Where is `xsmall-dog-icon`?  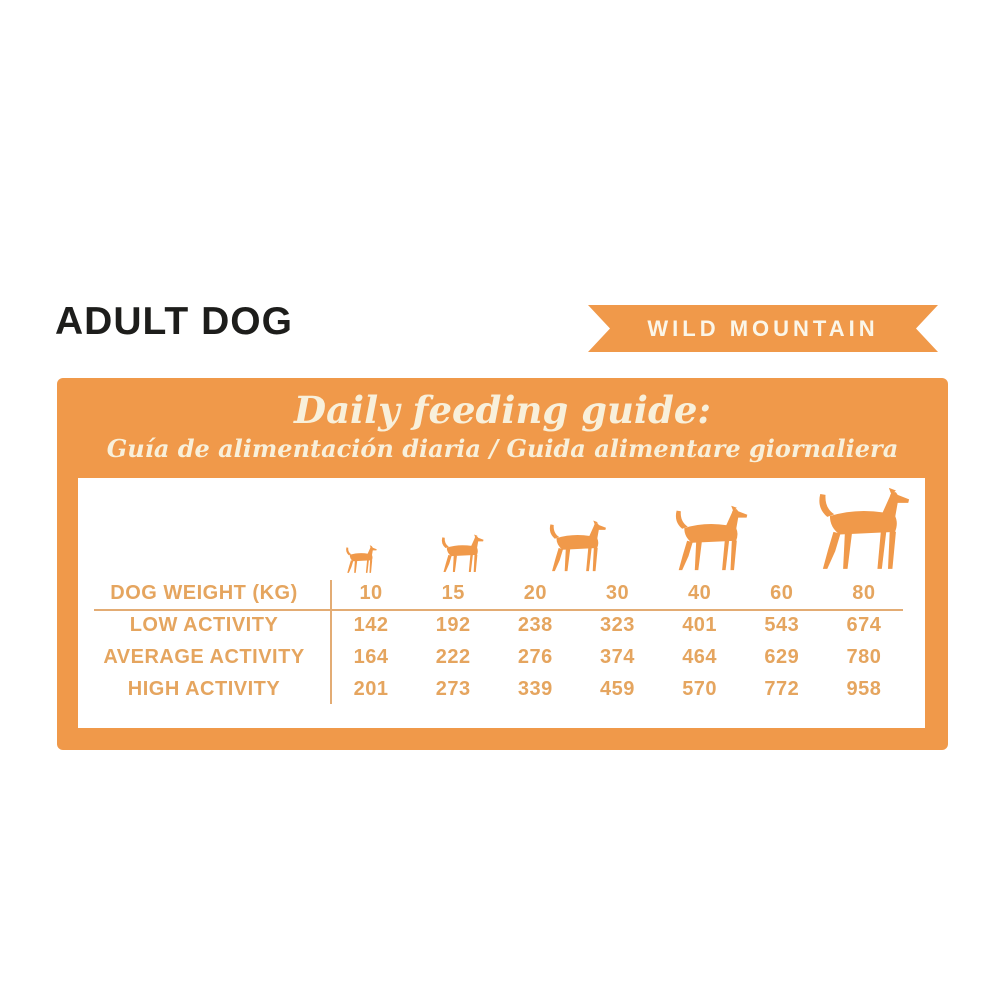
xsmall-dog-icon is located at coordinates (361, 559).